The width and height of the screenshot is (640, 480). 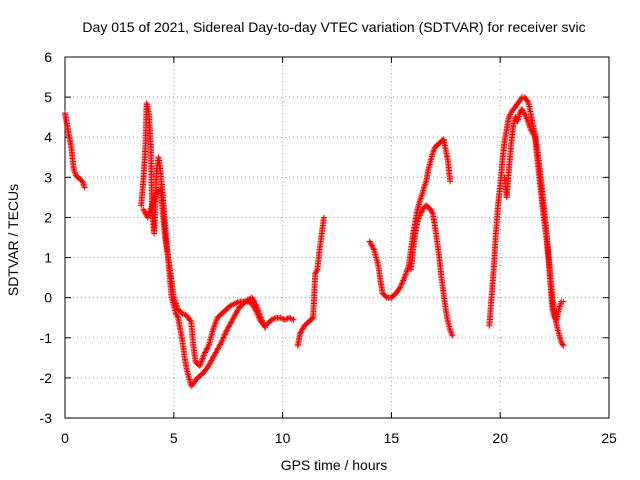 I want to click on y-tick-label: 1, so click(x=48, y=258).